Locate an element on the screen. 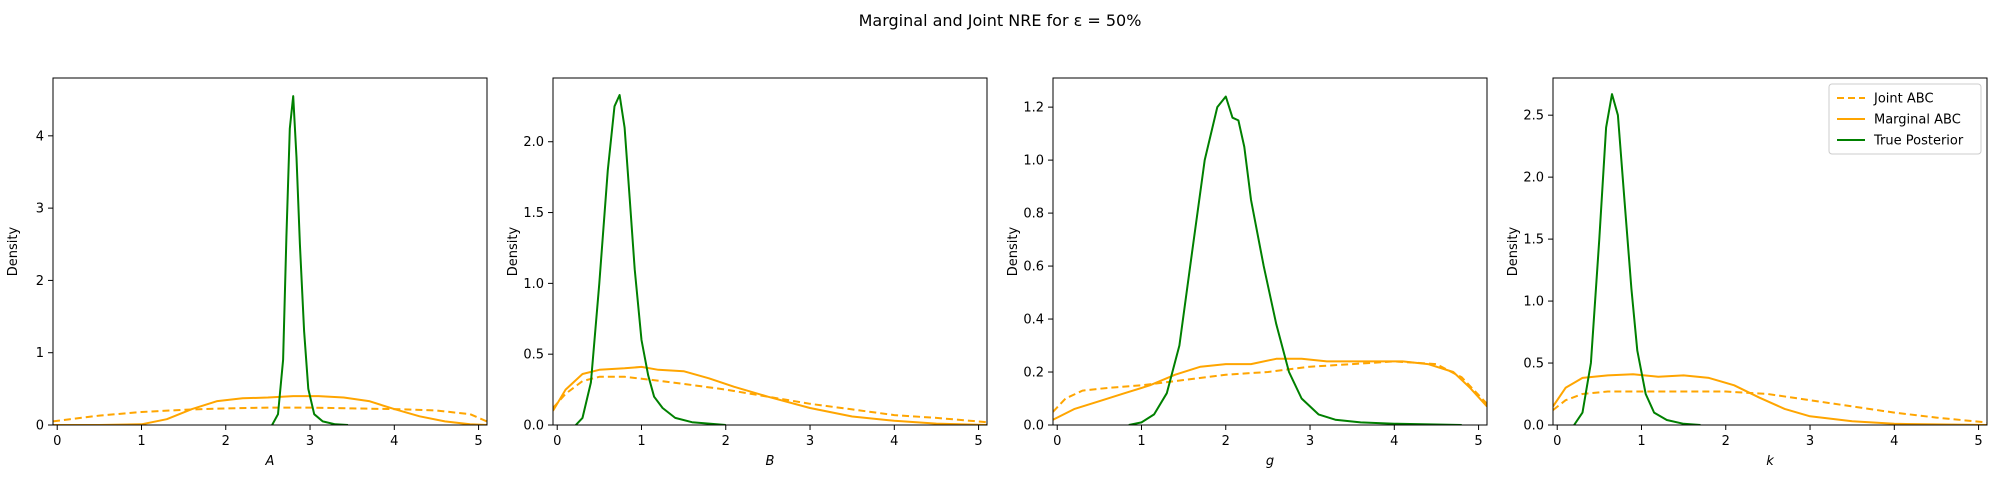 Image resolution: width=2000 pixels, height=500 pixels. y-tick-label: 0.8 is located at coordinates (1033, 214).